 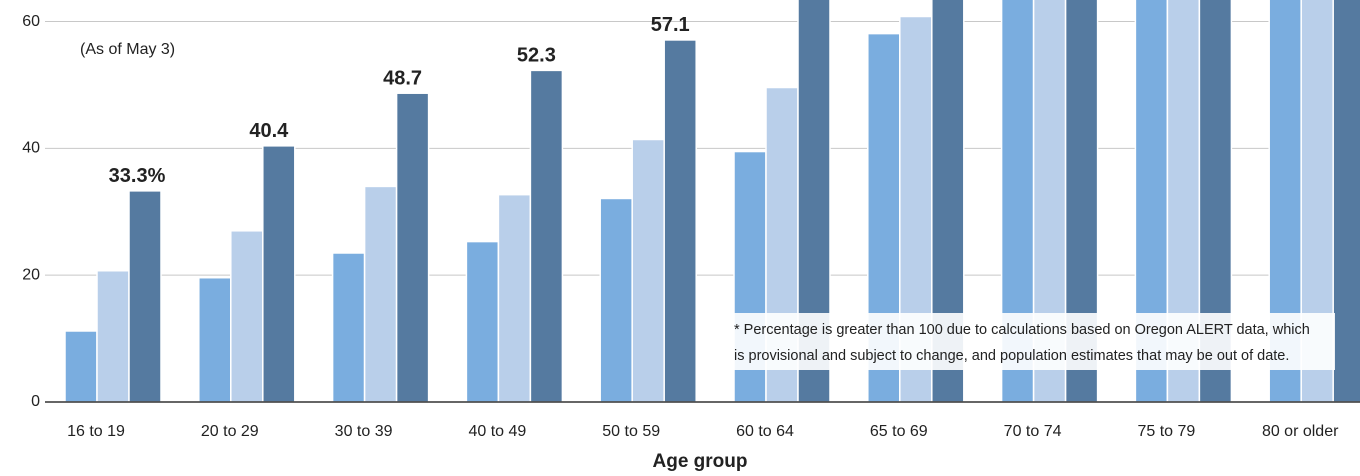 I want to click on x-tick-label: 60 to 64, so click(x=765, y=431).